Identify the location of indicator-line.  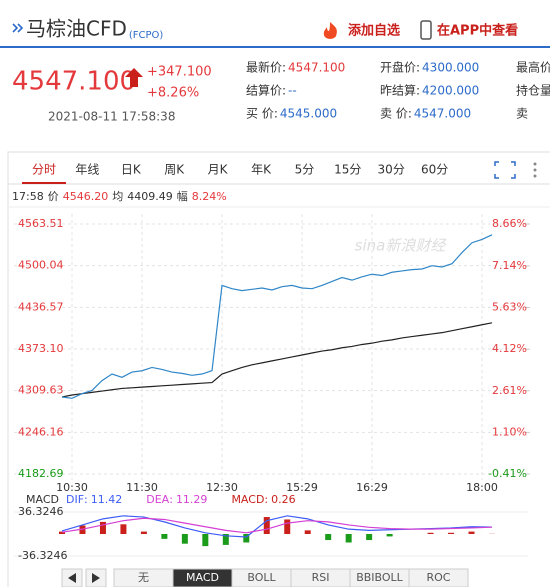
(277, 525).